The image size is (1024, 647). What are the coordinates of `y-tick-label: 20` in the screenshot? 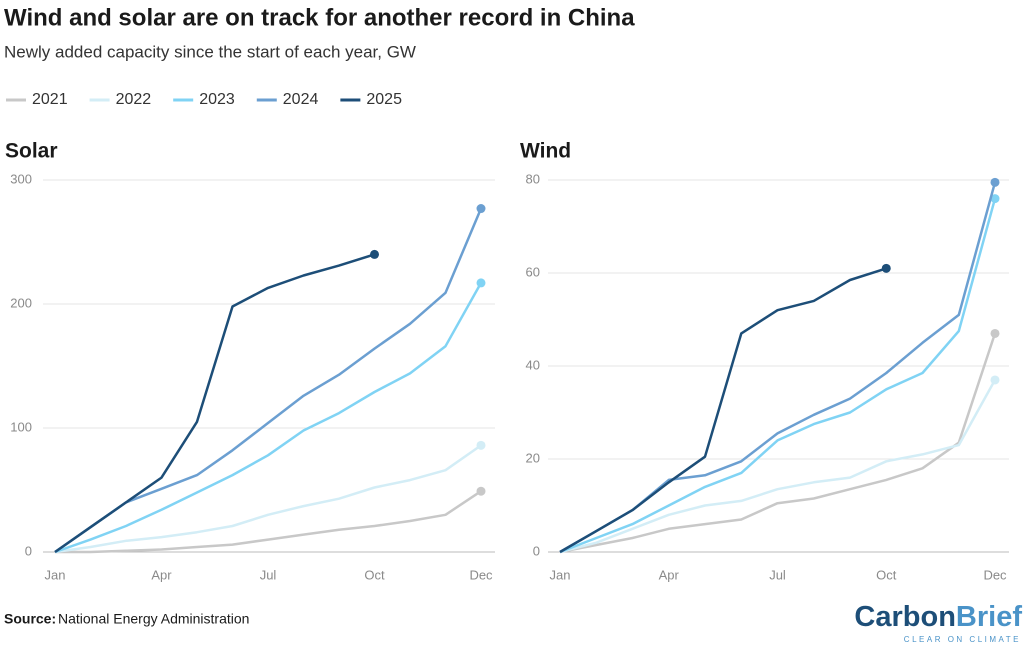 It's located at (533, 457).